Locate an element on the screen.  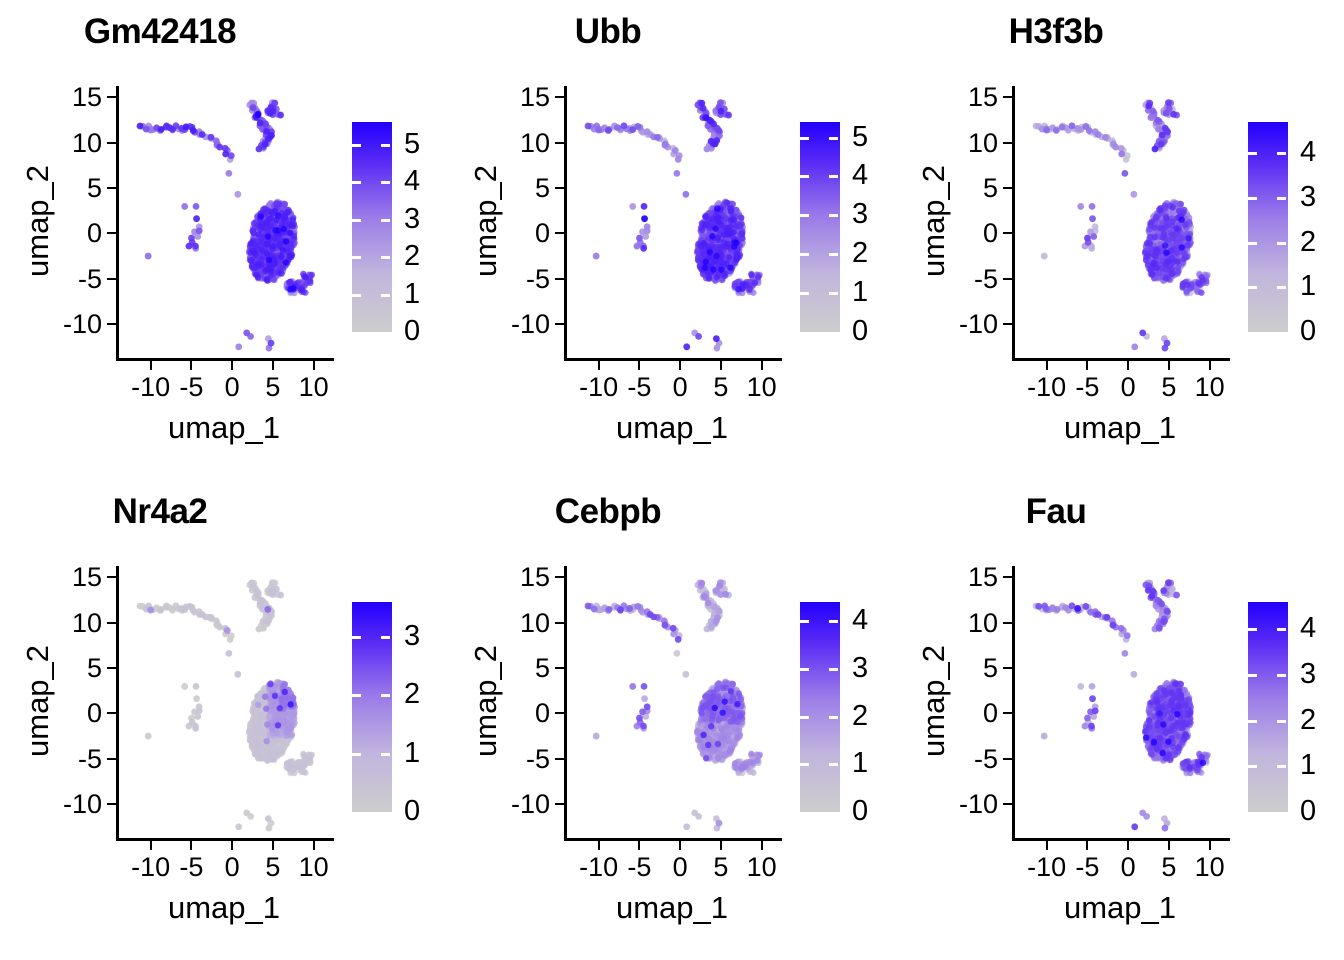
panel-title: Nr4a2 is located at coordinates (160, 511).